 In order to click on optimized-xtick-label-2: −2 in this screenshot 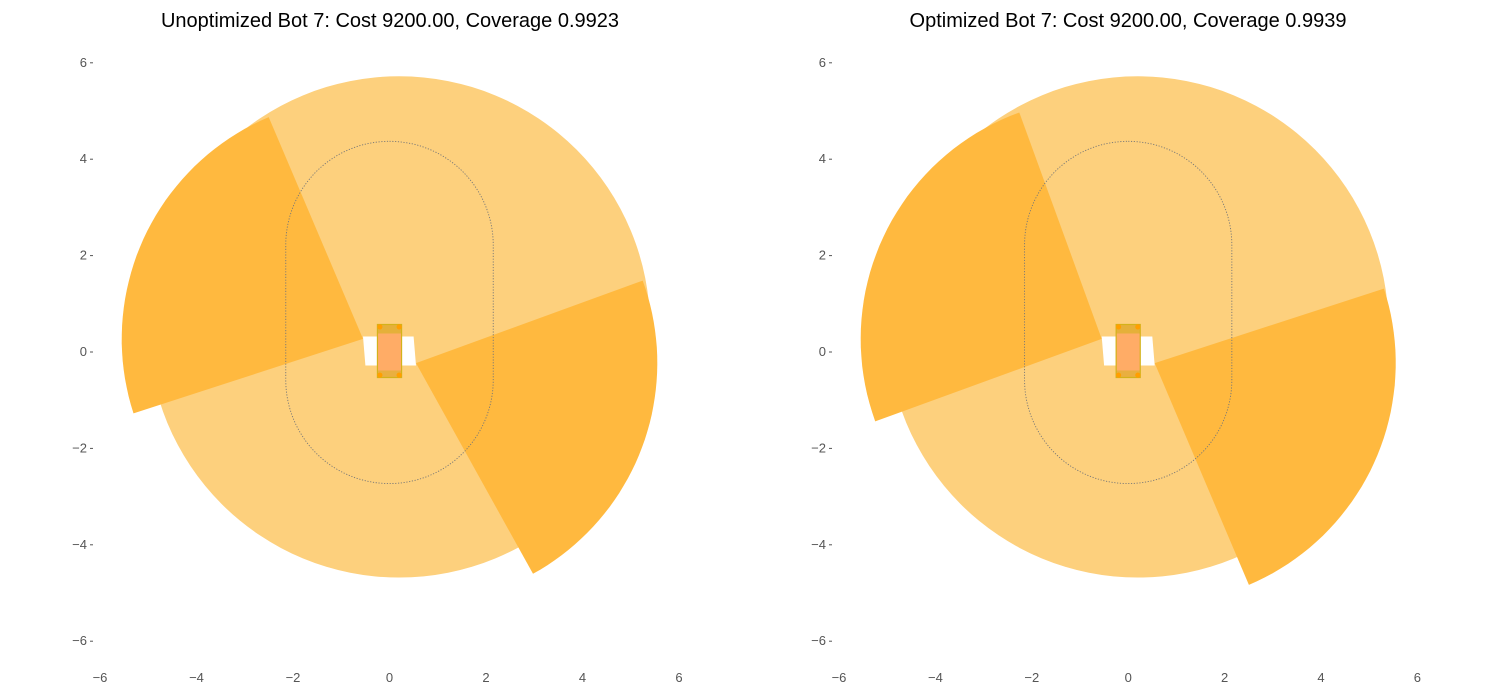, I will do `click(1031, 677)`.